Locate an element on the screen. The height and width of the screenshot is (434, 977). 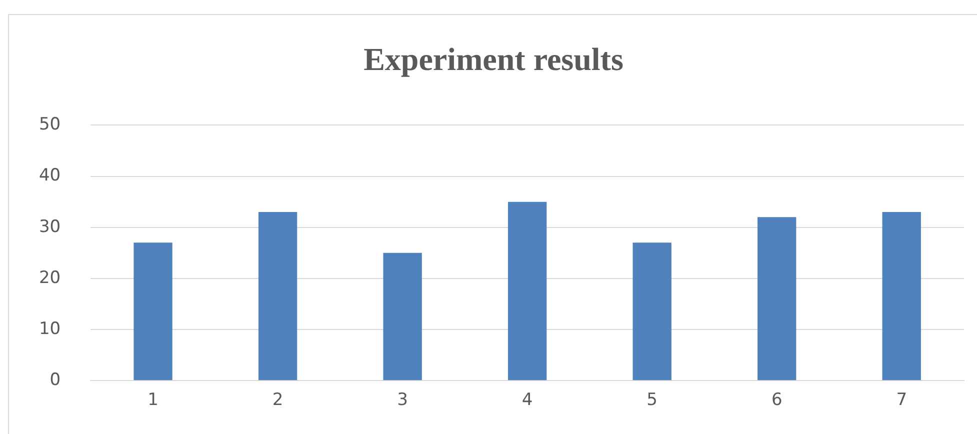
y-tick-label: 0 is located at coordinates (55, 380).